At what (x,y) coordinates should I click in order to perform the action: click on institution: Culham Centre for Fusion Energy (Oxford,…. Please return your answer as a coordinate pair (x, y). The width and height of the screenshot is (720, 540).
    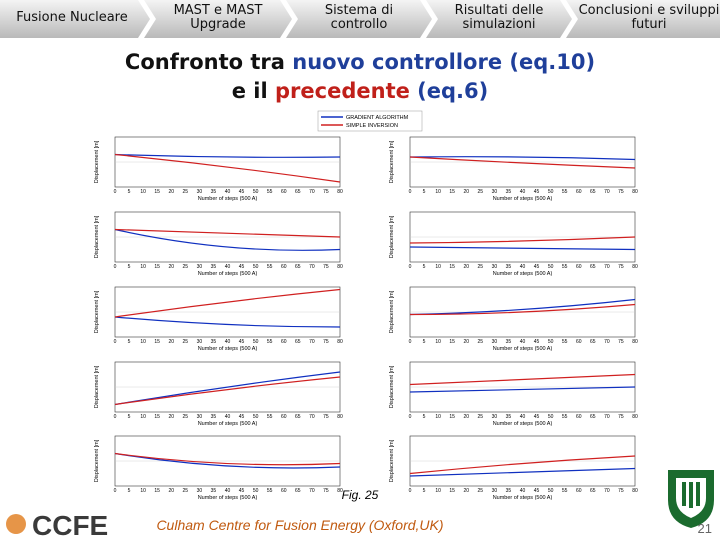
    Looking at the image, I should click on (299, 525).